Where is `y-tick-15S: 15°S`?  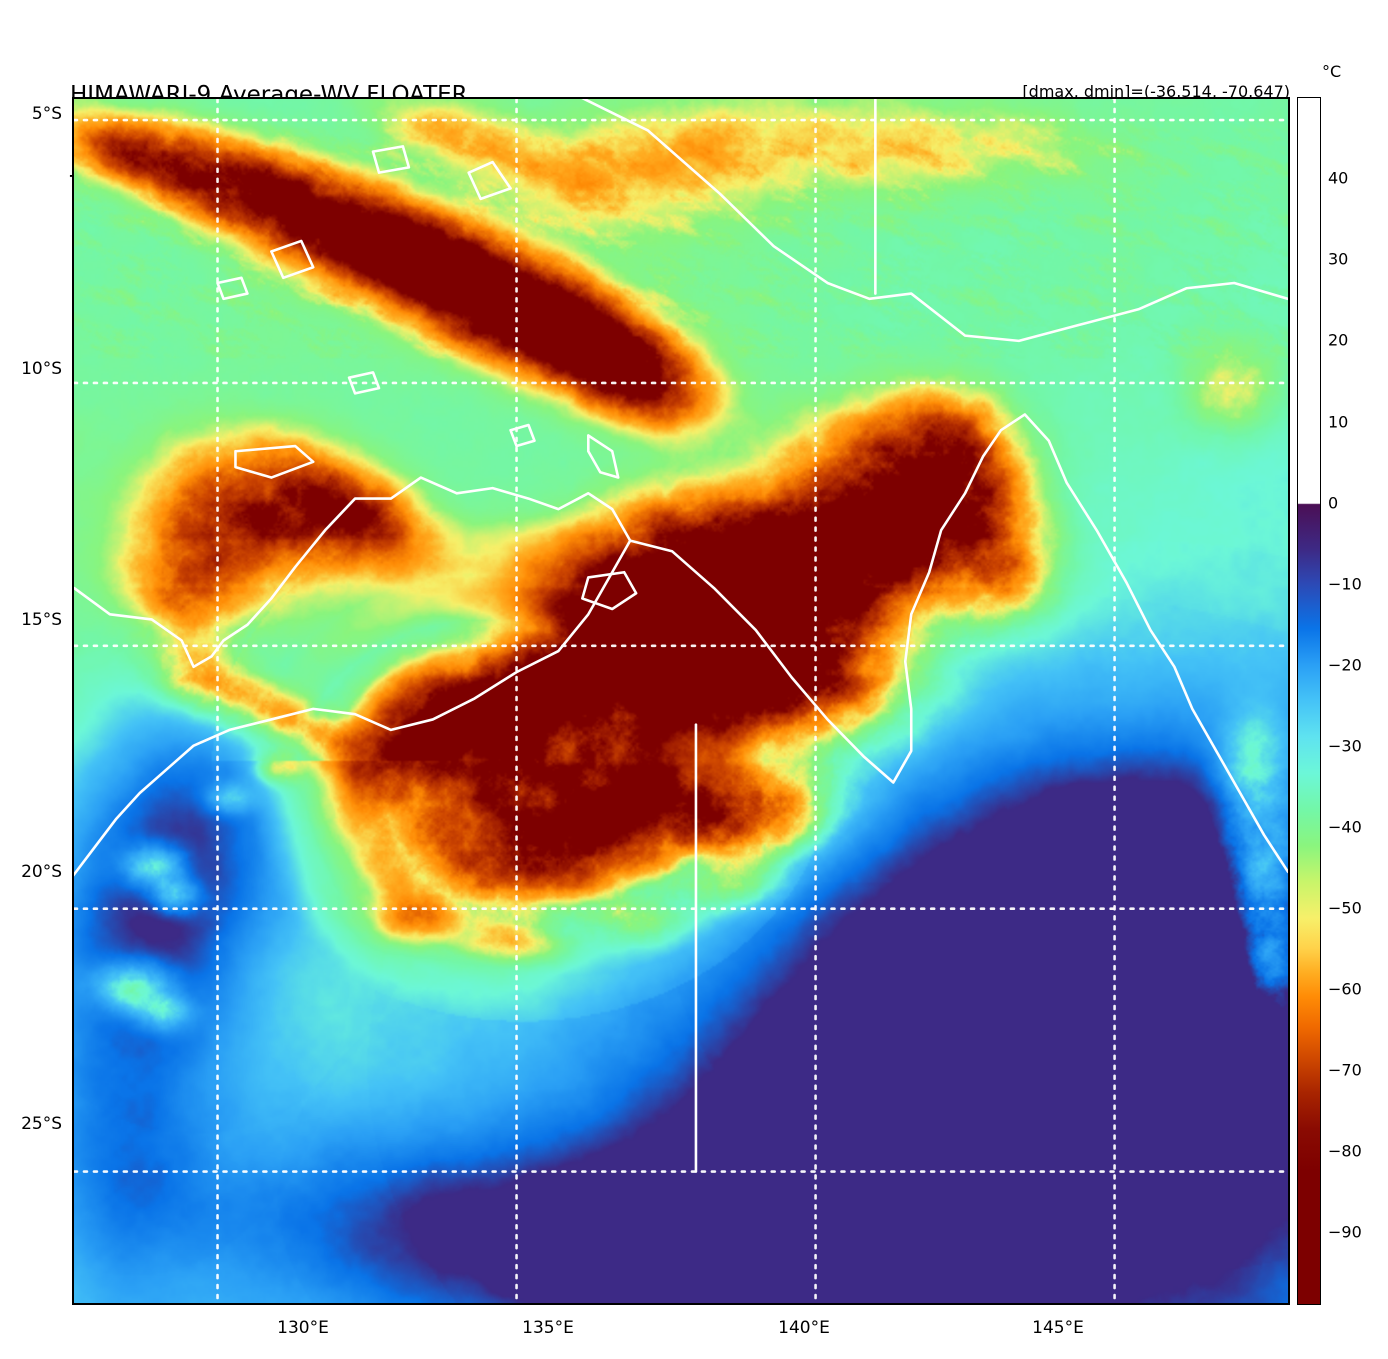 y-tick-15S: 15°S is located at coordinates (41, 620).